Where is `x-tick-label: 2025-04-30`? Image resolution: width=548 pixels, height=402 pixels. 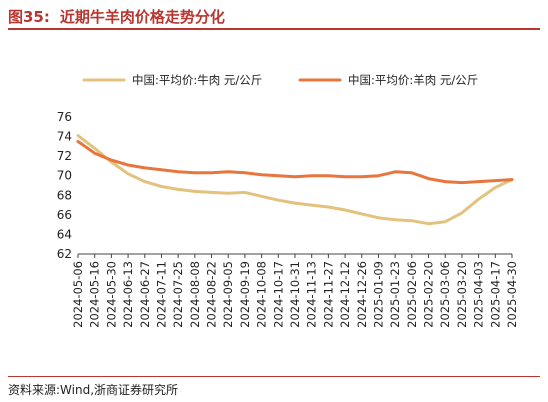 x-tick-label: 2025-04-30 is located at coordinates (512, 294).